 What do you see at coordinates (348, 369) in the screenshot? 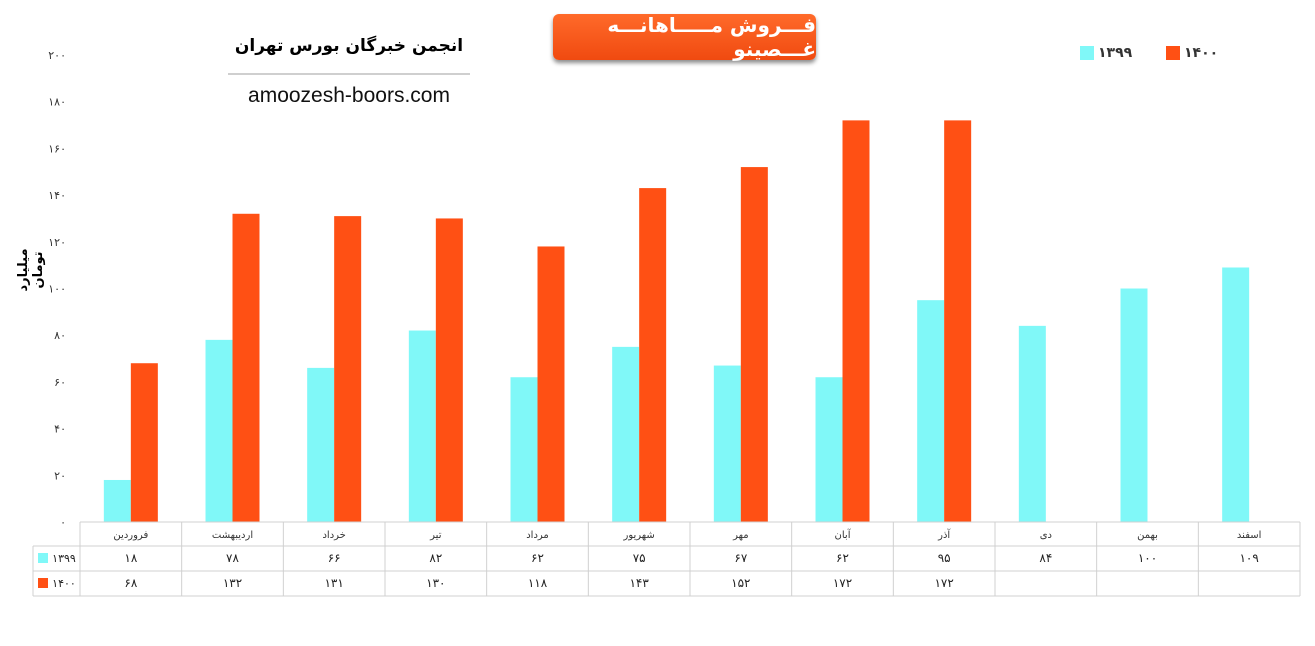
I see `bar-۱۴۰۰-2` at bounding box center [348, 369].